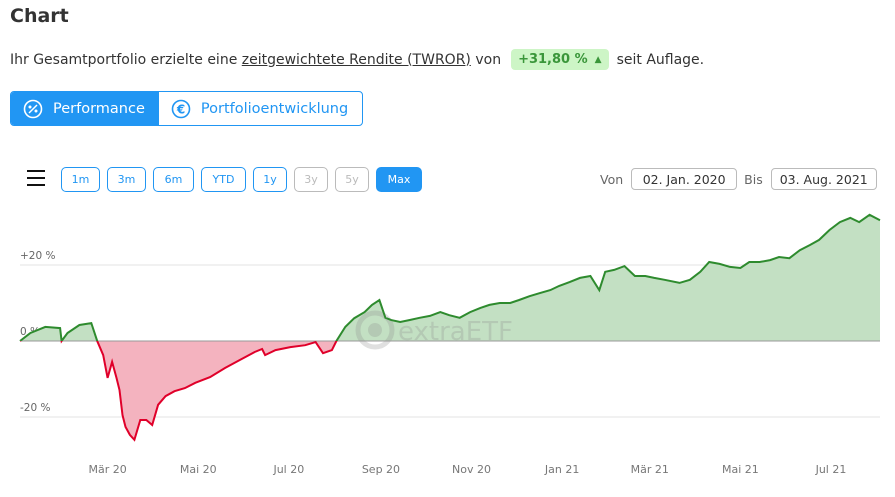 The width and height of the screenshot is (895, 497). Describe the element at coordinates (742, 179) in the screenshot. I see `date-range: Von 02. Jan. 2020 Bis 03. Aug. 2021` at that location.